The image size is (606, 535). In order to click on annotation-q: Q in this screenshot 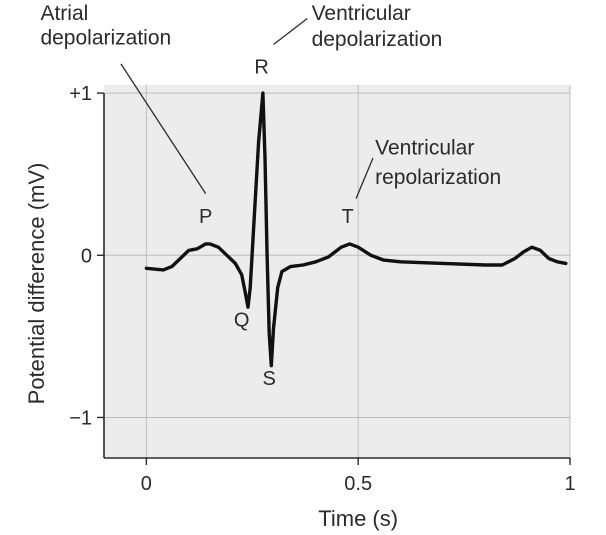, I will do `click(242, 321)`.